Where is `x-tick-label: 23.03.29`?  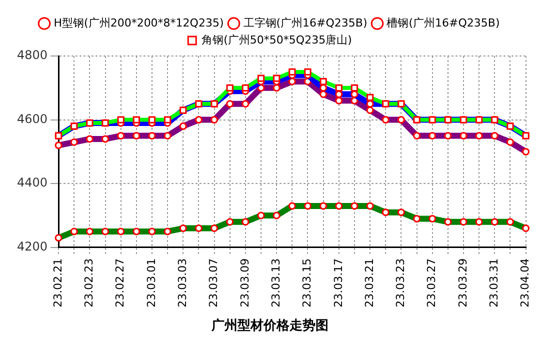
x-tick-label: 23.03.29 is located at coordinates (463, 283).